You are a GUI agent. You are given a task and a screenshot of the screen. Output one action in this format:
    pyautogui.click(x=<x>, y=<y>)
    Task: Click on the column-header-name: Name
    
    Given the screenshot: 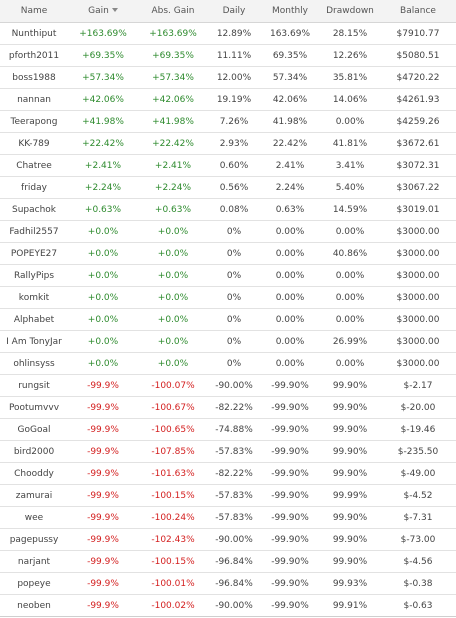 What is the action you would take?
    pyautogui.click(x=34, y=11)
    